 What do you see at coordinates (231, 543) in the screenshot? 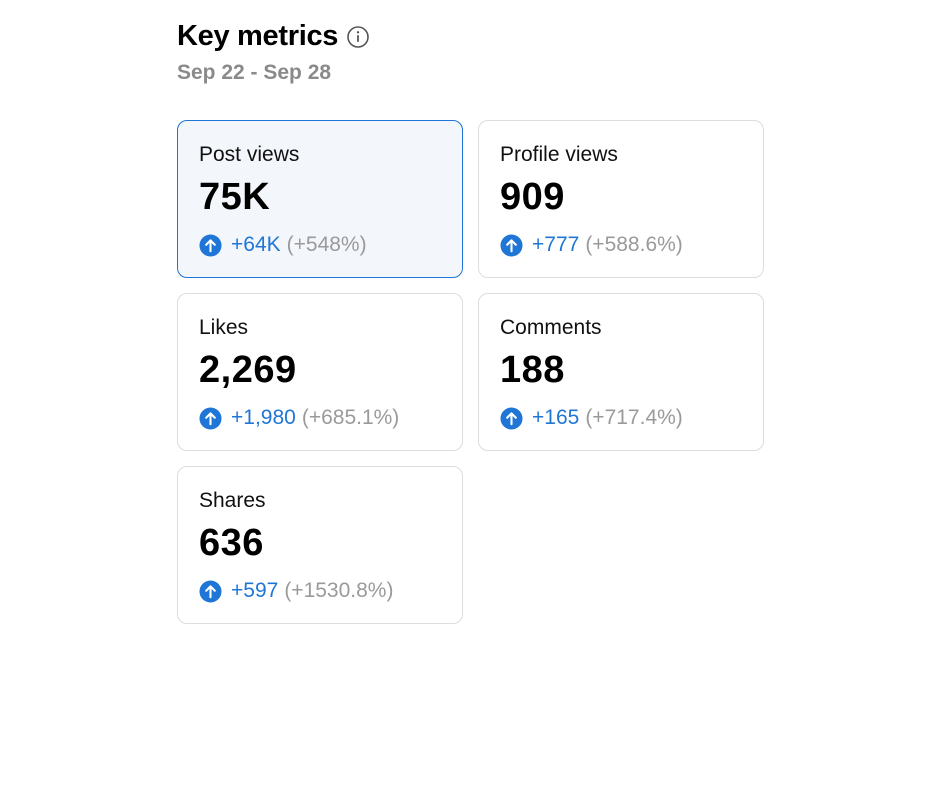
I see `metric-value: 636` at bounding box center [231, 543].